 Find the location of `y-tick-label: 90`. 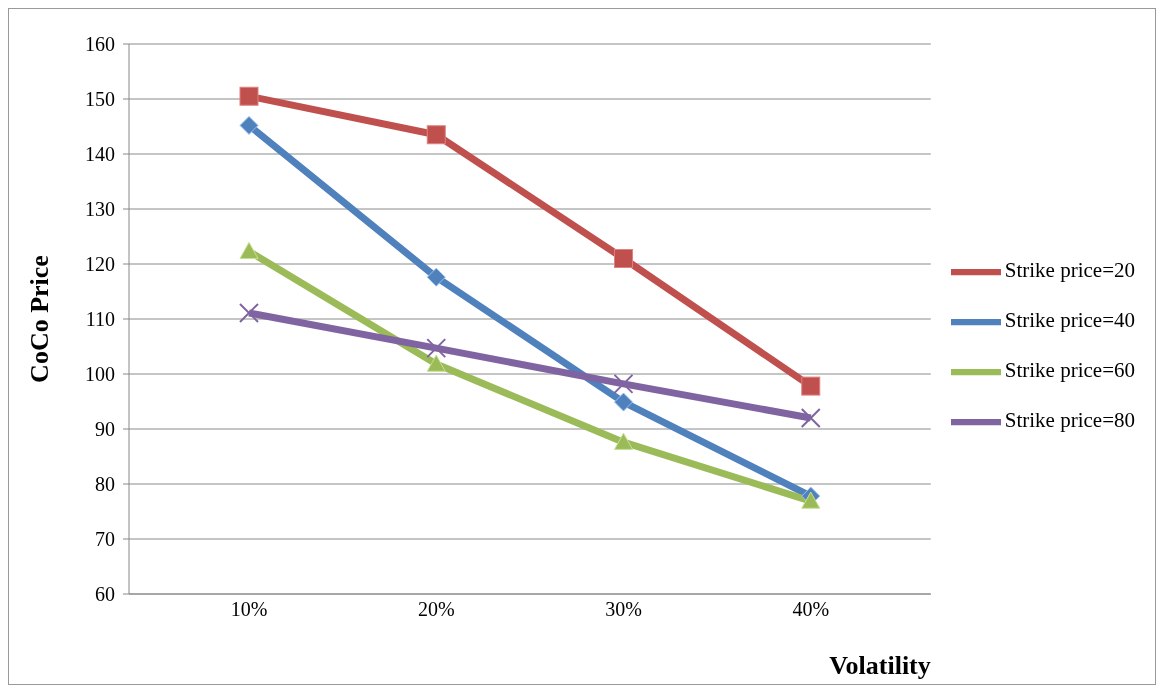

y-tick-label: 90 is located at coordinates (105, 429).